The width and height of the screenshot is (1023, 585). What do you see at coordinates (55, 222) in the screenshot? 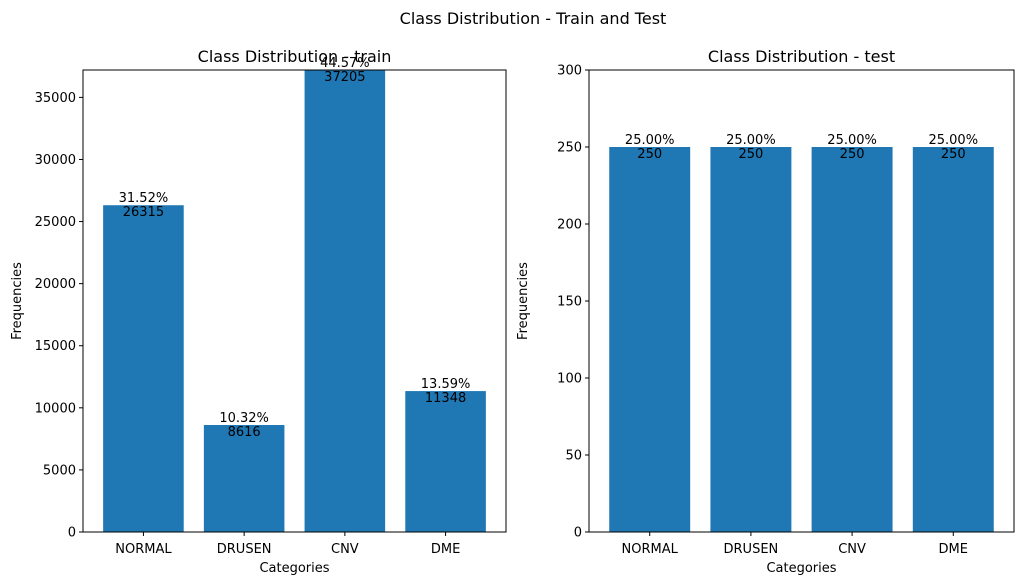
I see `y-tick-label: 25000` at bounding box center [55, 222].